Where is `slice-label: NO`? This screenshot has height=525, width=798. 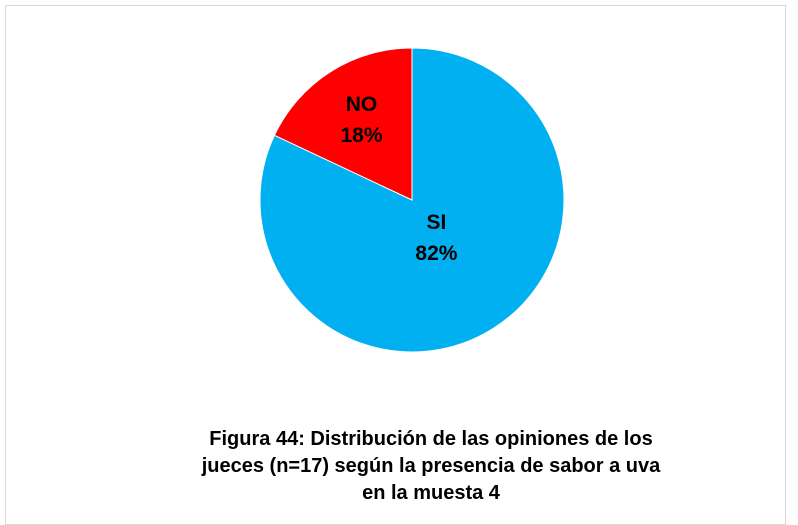
slice-label: NO is located at coordinates (362, 104).